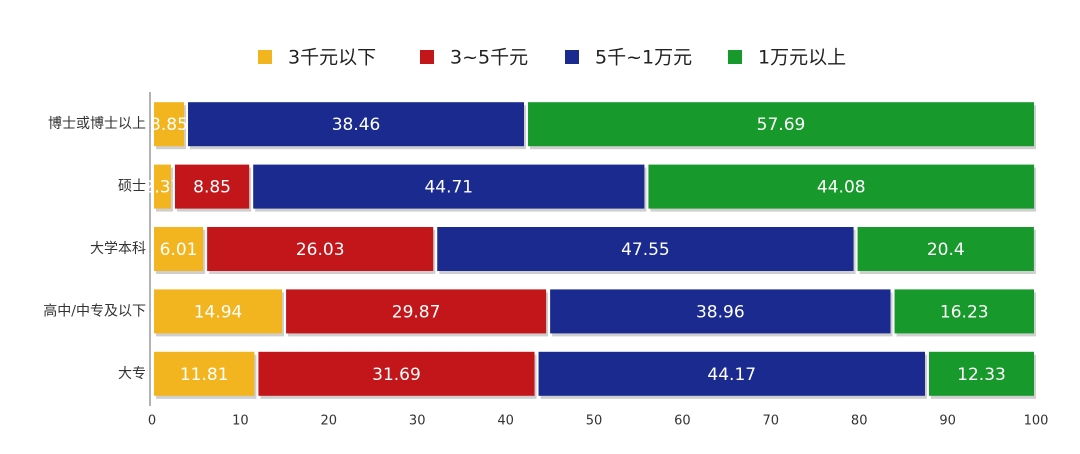  What do you see at coordinates (682, 421) in the screenshot?
I see `x-tick-label: 60` at bounding box center [682, 421].